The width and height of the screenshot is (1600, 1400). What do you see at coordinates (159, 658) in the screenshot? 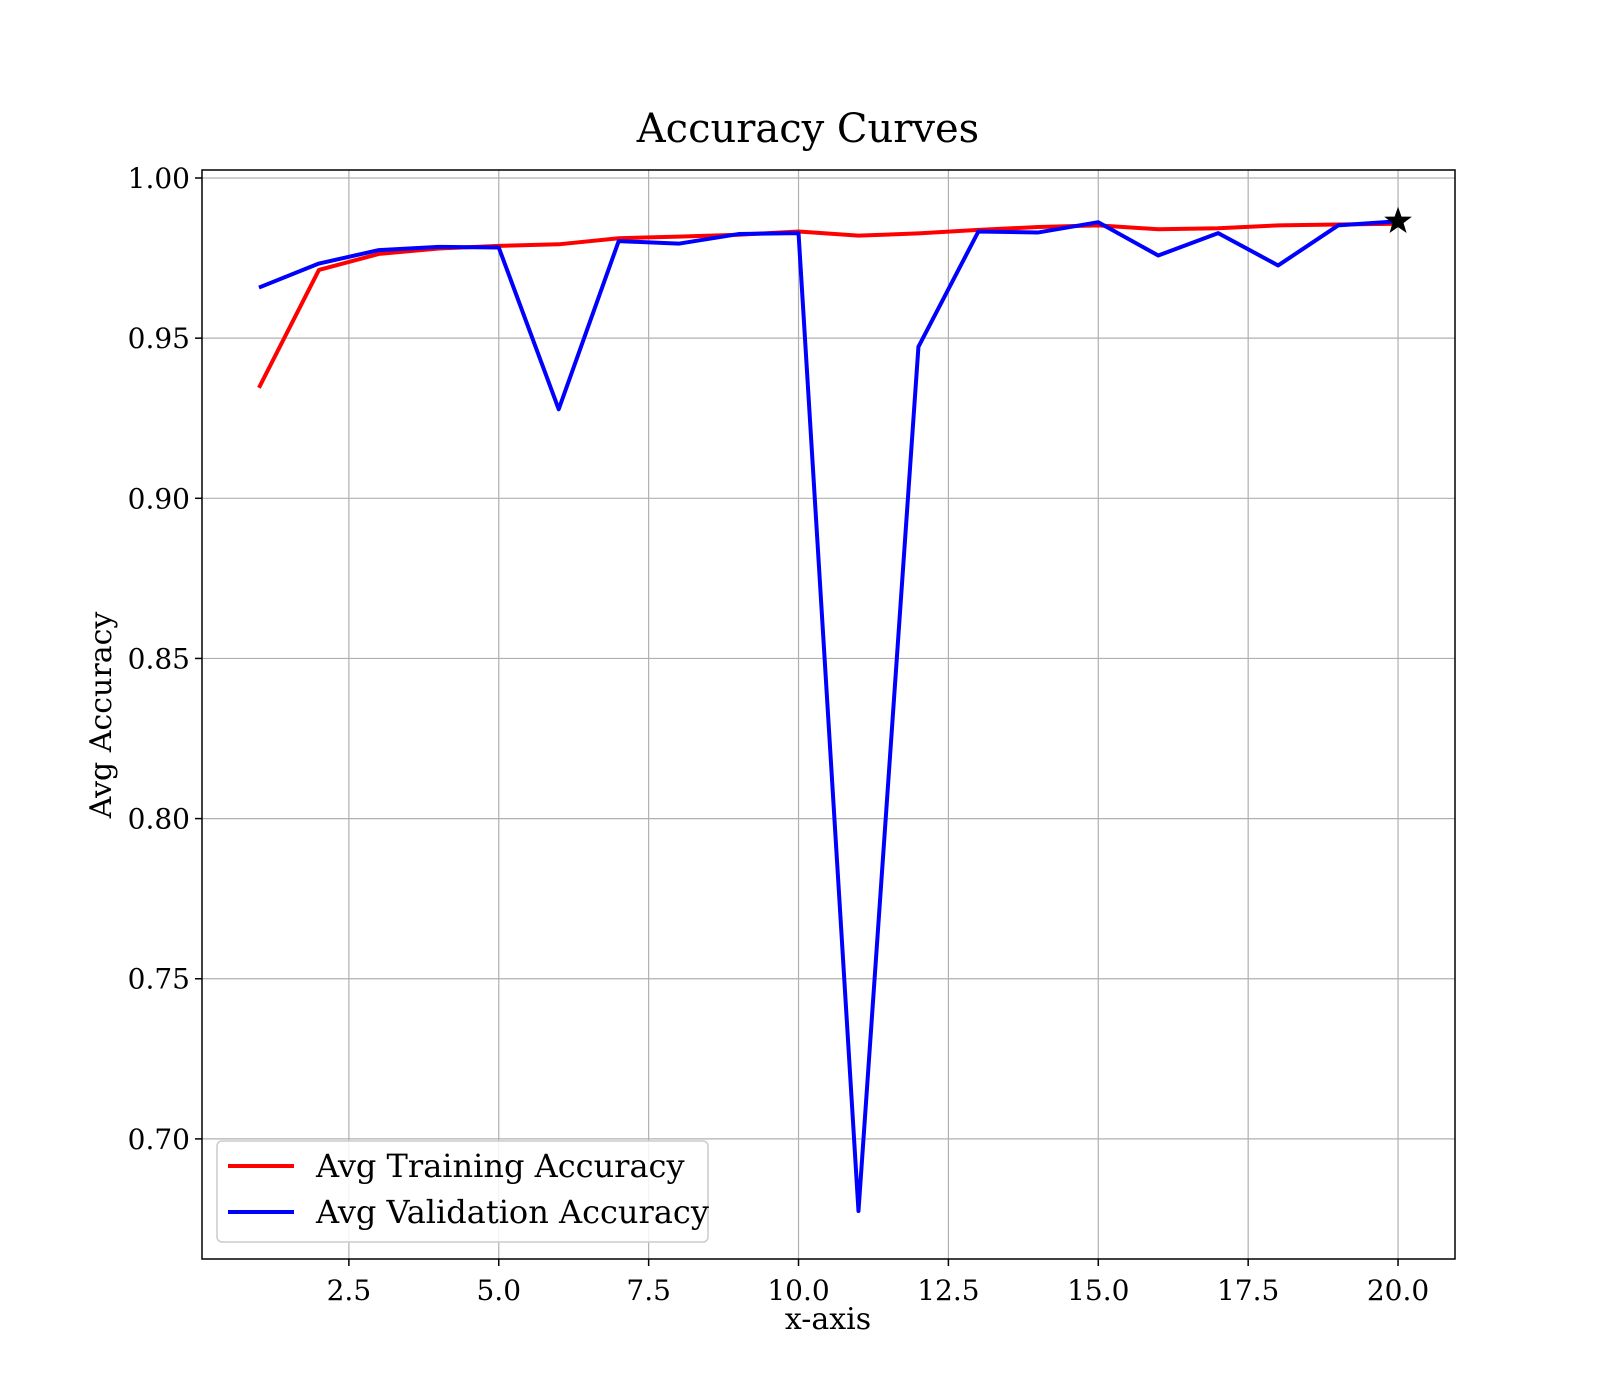
I see `y-tick-label: 0.85` at bounding box center [159, 658].